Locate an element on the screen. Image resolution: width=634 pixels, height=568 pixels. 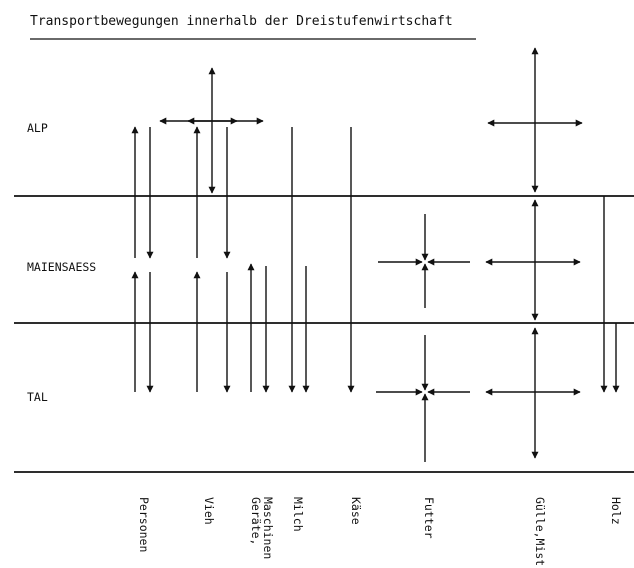
zone-label-tal: TAL is located at coordinates (37, 397).